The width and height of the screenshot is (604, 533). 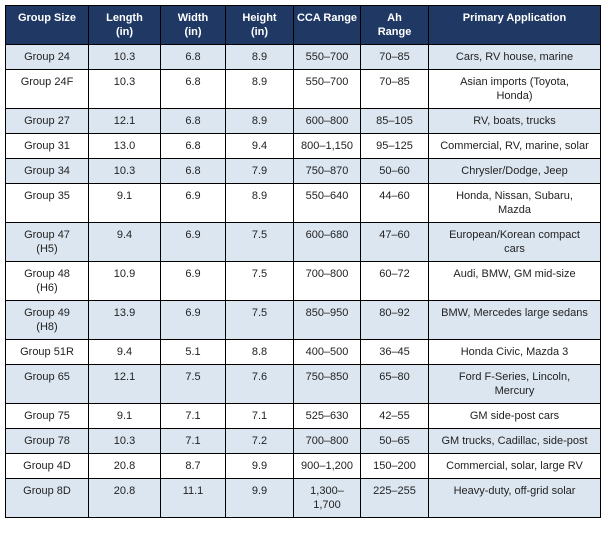 I want to click on table-cell: 750–870, so click(x=327, y=171).